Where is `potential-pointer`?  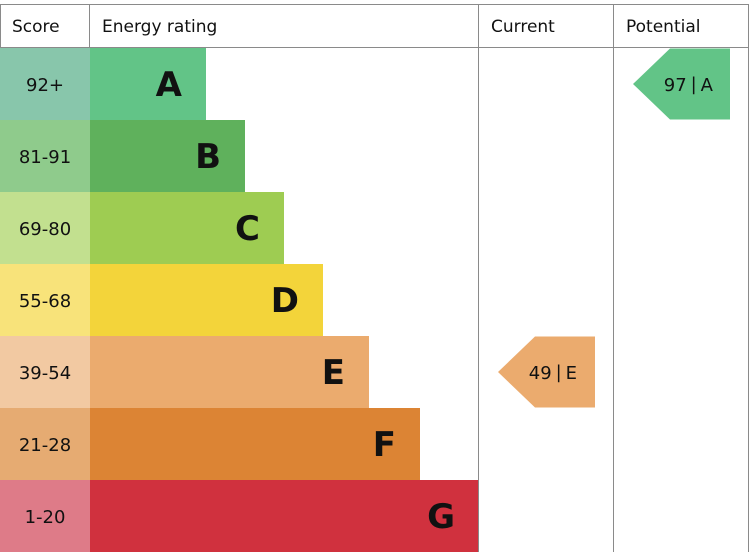
potential-pointer is located at coordinates (681, 84).